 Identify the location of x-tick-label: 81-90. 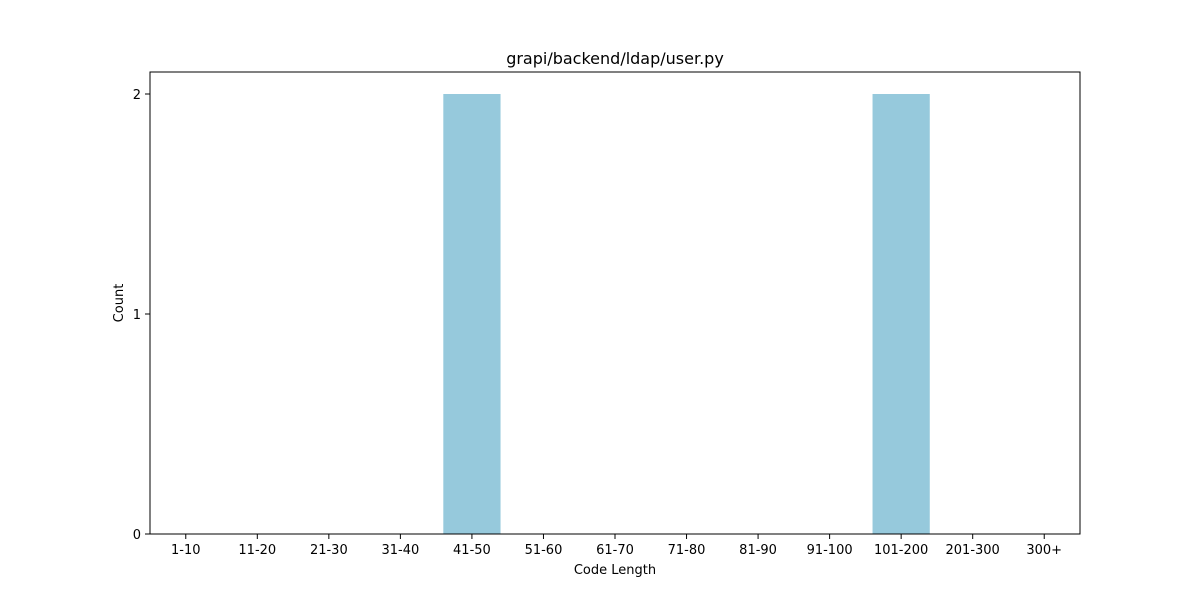
(758, 550).